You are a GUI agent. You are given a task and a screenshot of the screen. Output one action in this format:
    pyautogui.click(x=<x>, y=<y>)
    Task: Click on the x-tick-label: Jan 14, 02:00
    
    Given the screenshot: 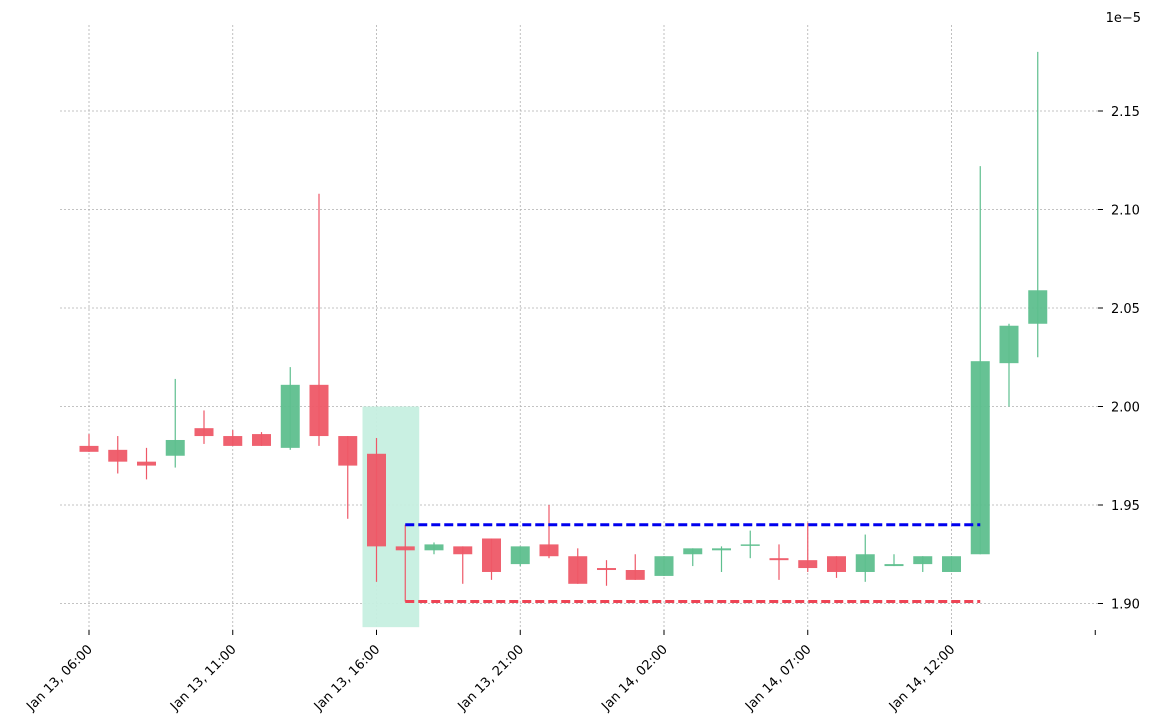 What is the action you would take?
    pyautogui.click(x=634, y=678)
    